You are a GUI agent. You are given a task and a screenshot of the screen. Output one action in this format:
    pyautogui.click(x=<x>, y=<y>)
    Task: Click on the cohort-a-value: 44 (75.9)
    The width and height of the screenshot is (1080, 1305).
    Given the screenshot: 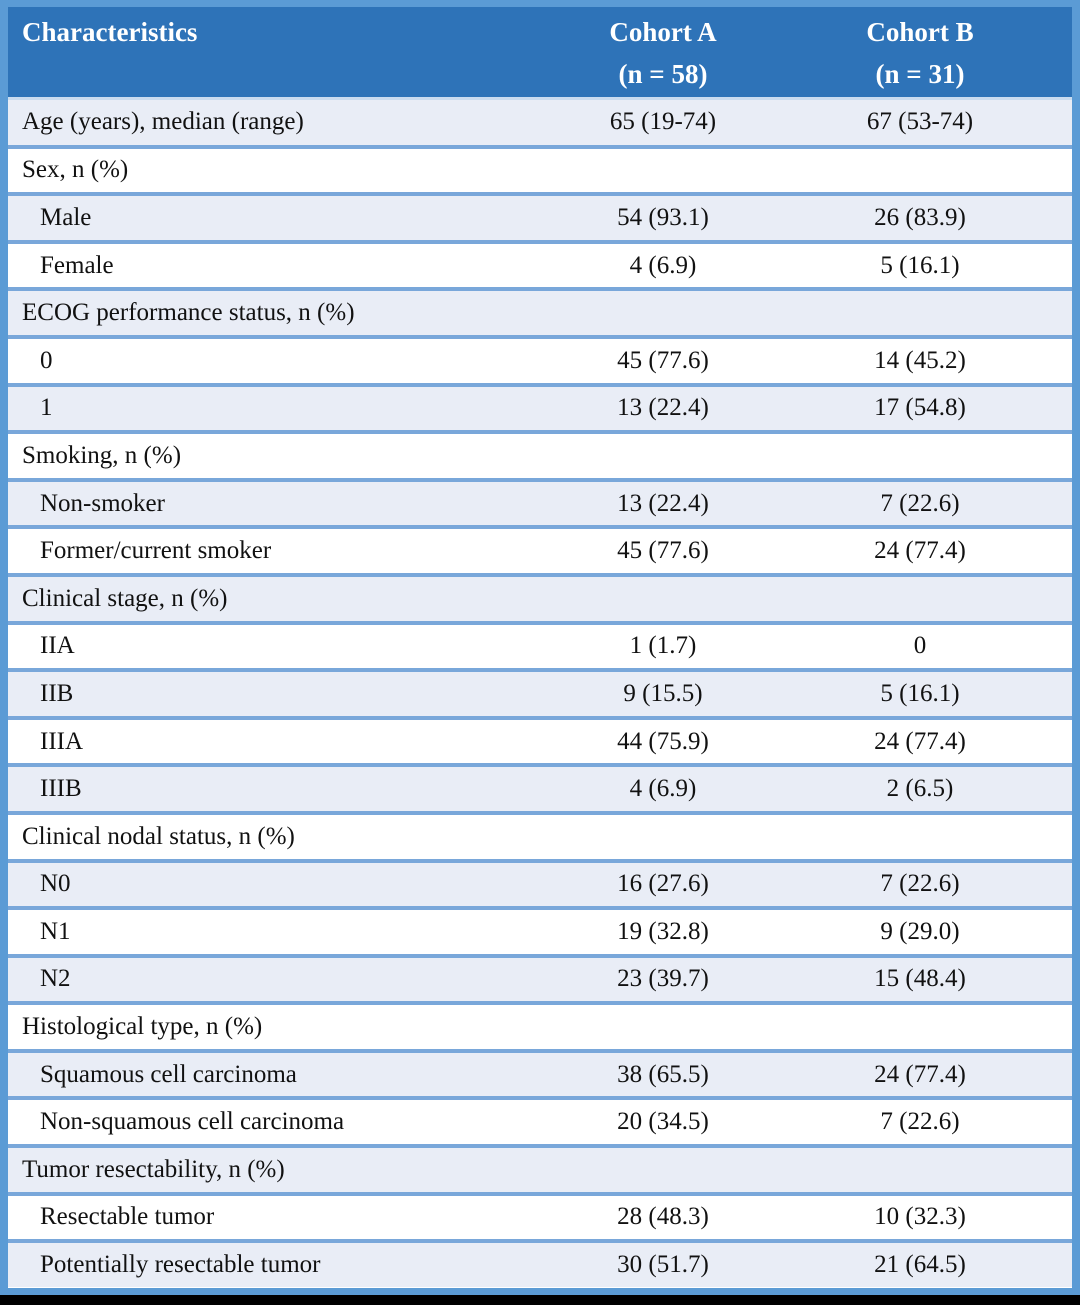 What is the action you would take?
    pyautogui.click(x=663, y=741)
    